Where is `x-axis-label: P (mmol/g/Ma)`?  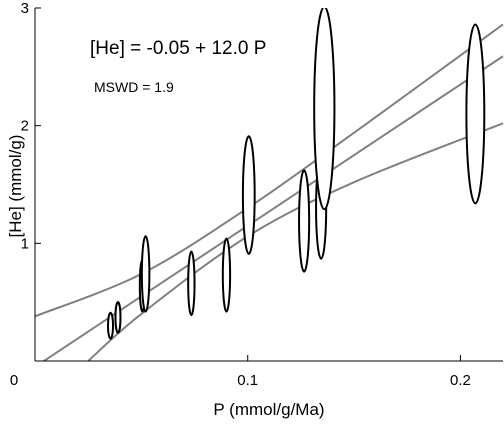 x-axis-label: P (mmol/g/Ma) is located at coordinates (268, 409).